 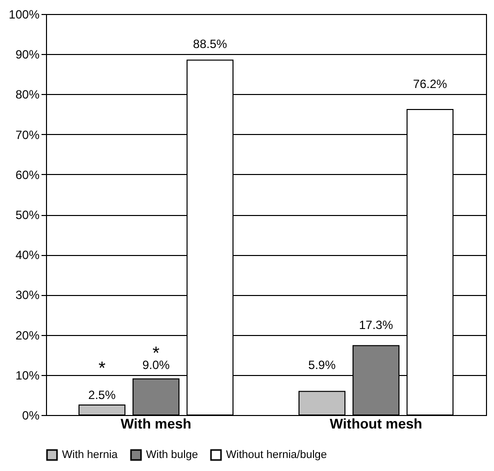 I want to click on annotation: *, so click(x=102, y=368).